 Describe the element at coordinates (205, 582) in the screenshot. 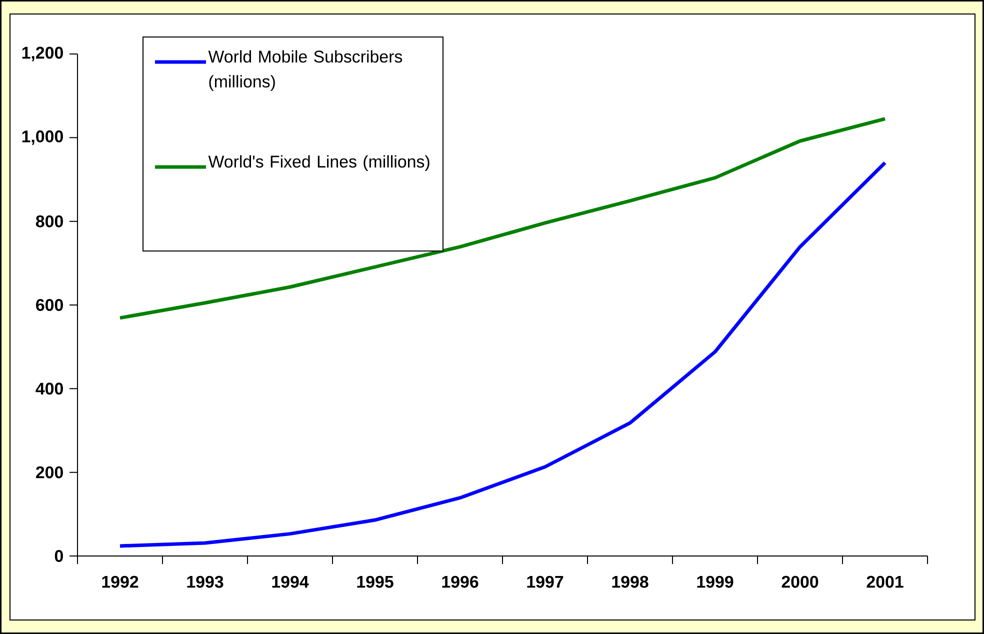

I see `x-tick-label: 1993` at that location.